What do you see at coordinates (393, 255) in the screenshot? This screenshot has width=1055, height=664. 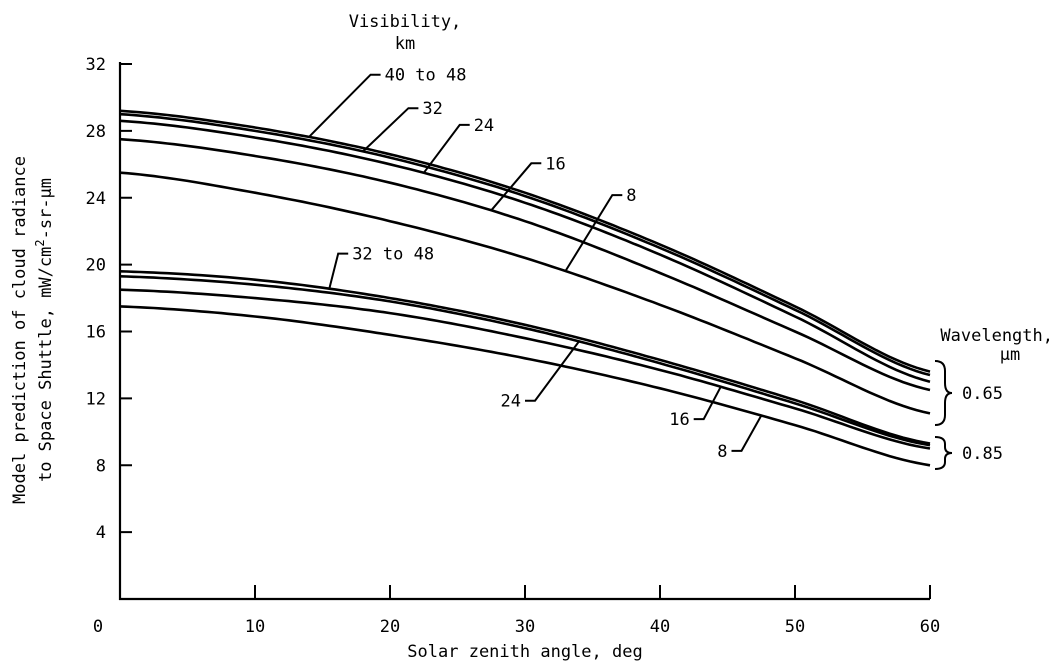 I see `callout-label: 32 to 48` at bounding box center [393, 255].